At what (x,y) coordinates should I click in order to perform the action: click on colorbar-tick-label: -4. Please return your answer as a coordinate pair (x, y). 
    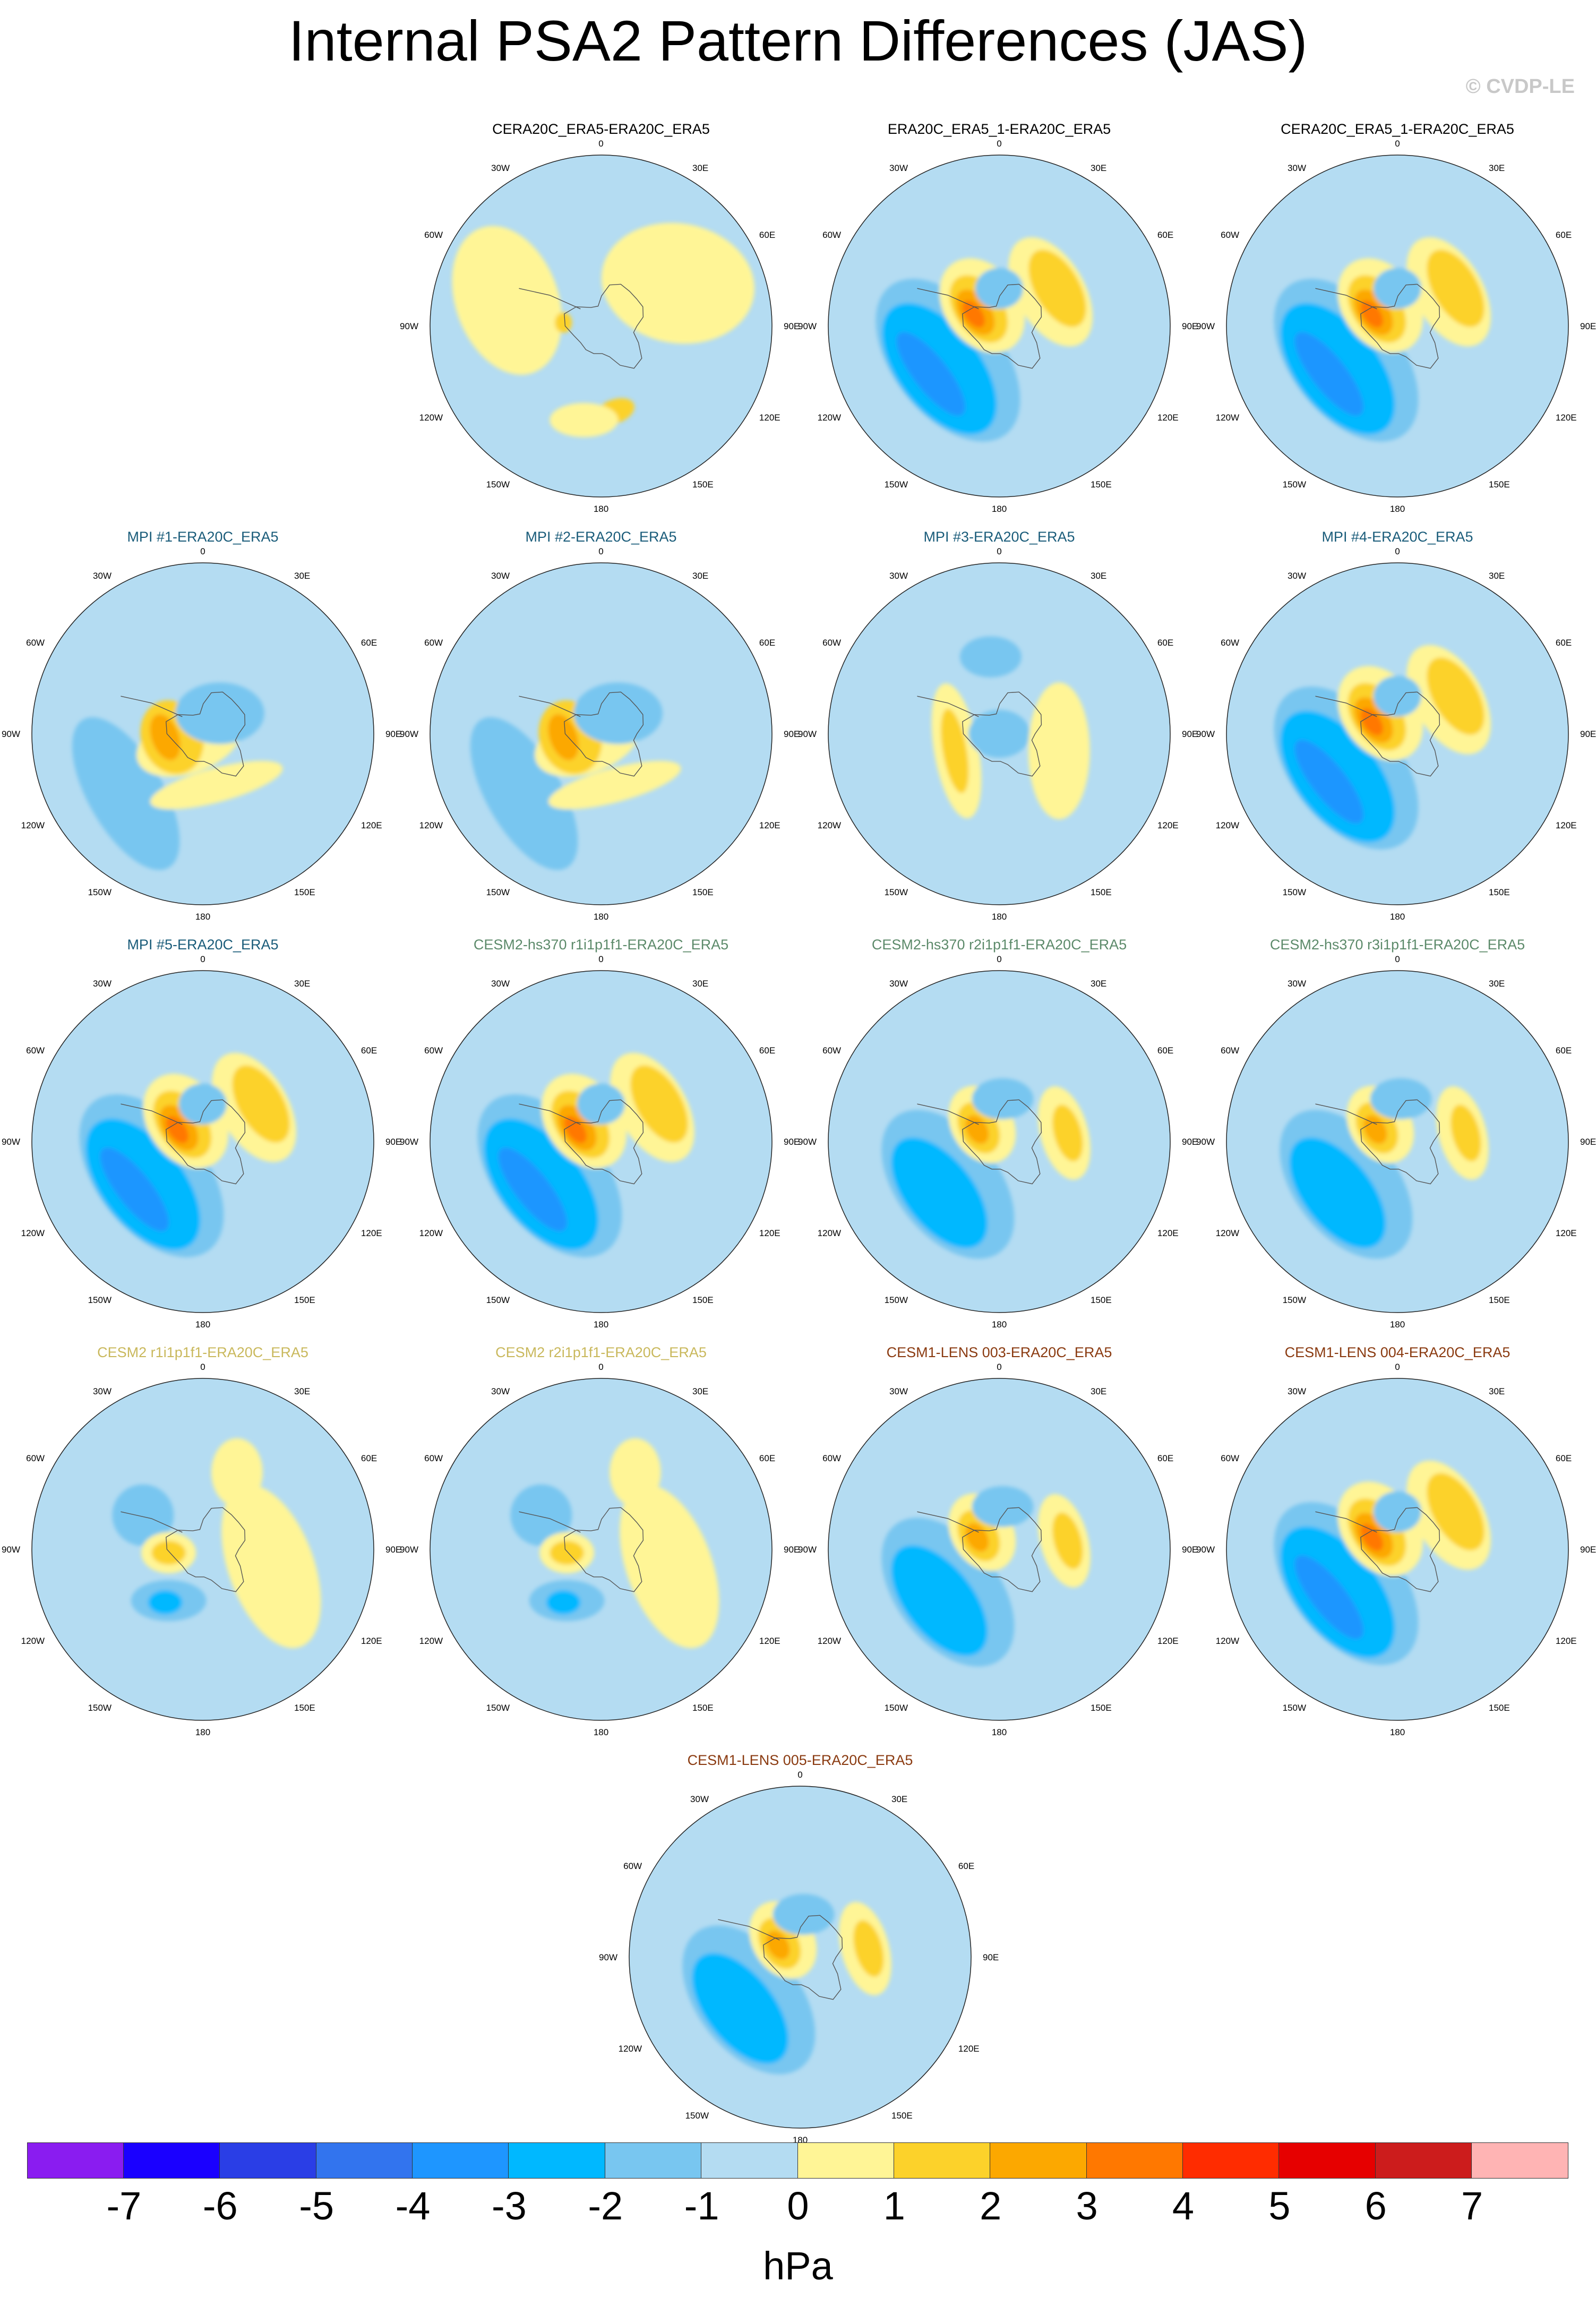
    Looking at the image, I should click on (413, 2206).